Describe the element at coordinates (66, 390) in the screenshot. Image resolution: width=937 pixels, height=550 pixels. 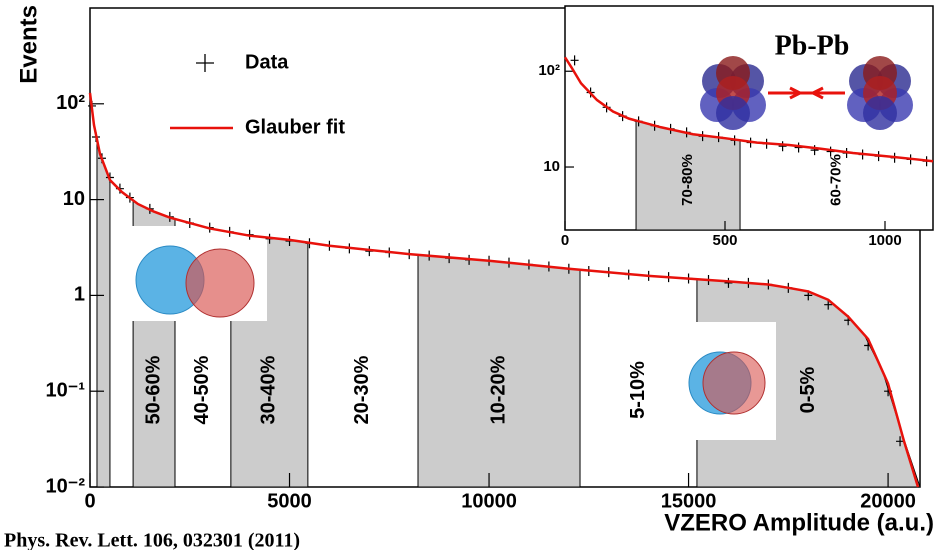
I see `y-tick-label: 10⁻¹` at that location.